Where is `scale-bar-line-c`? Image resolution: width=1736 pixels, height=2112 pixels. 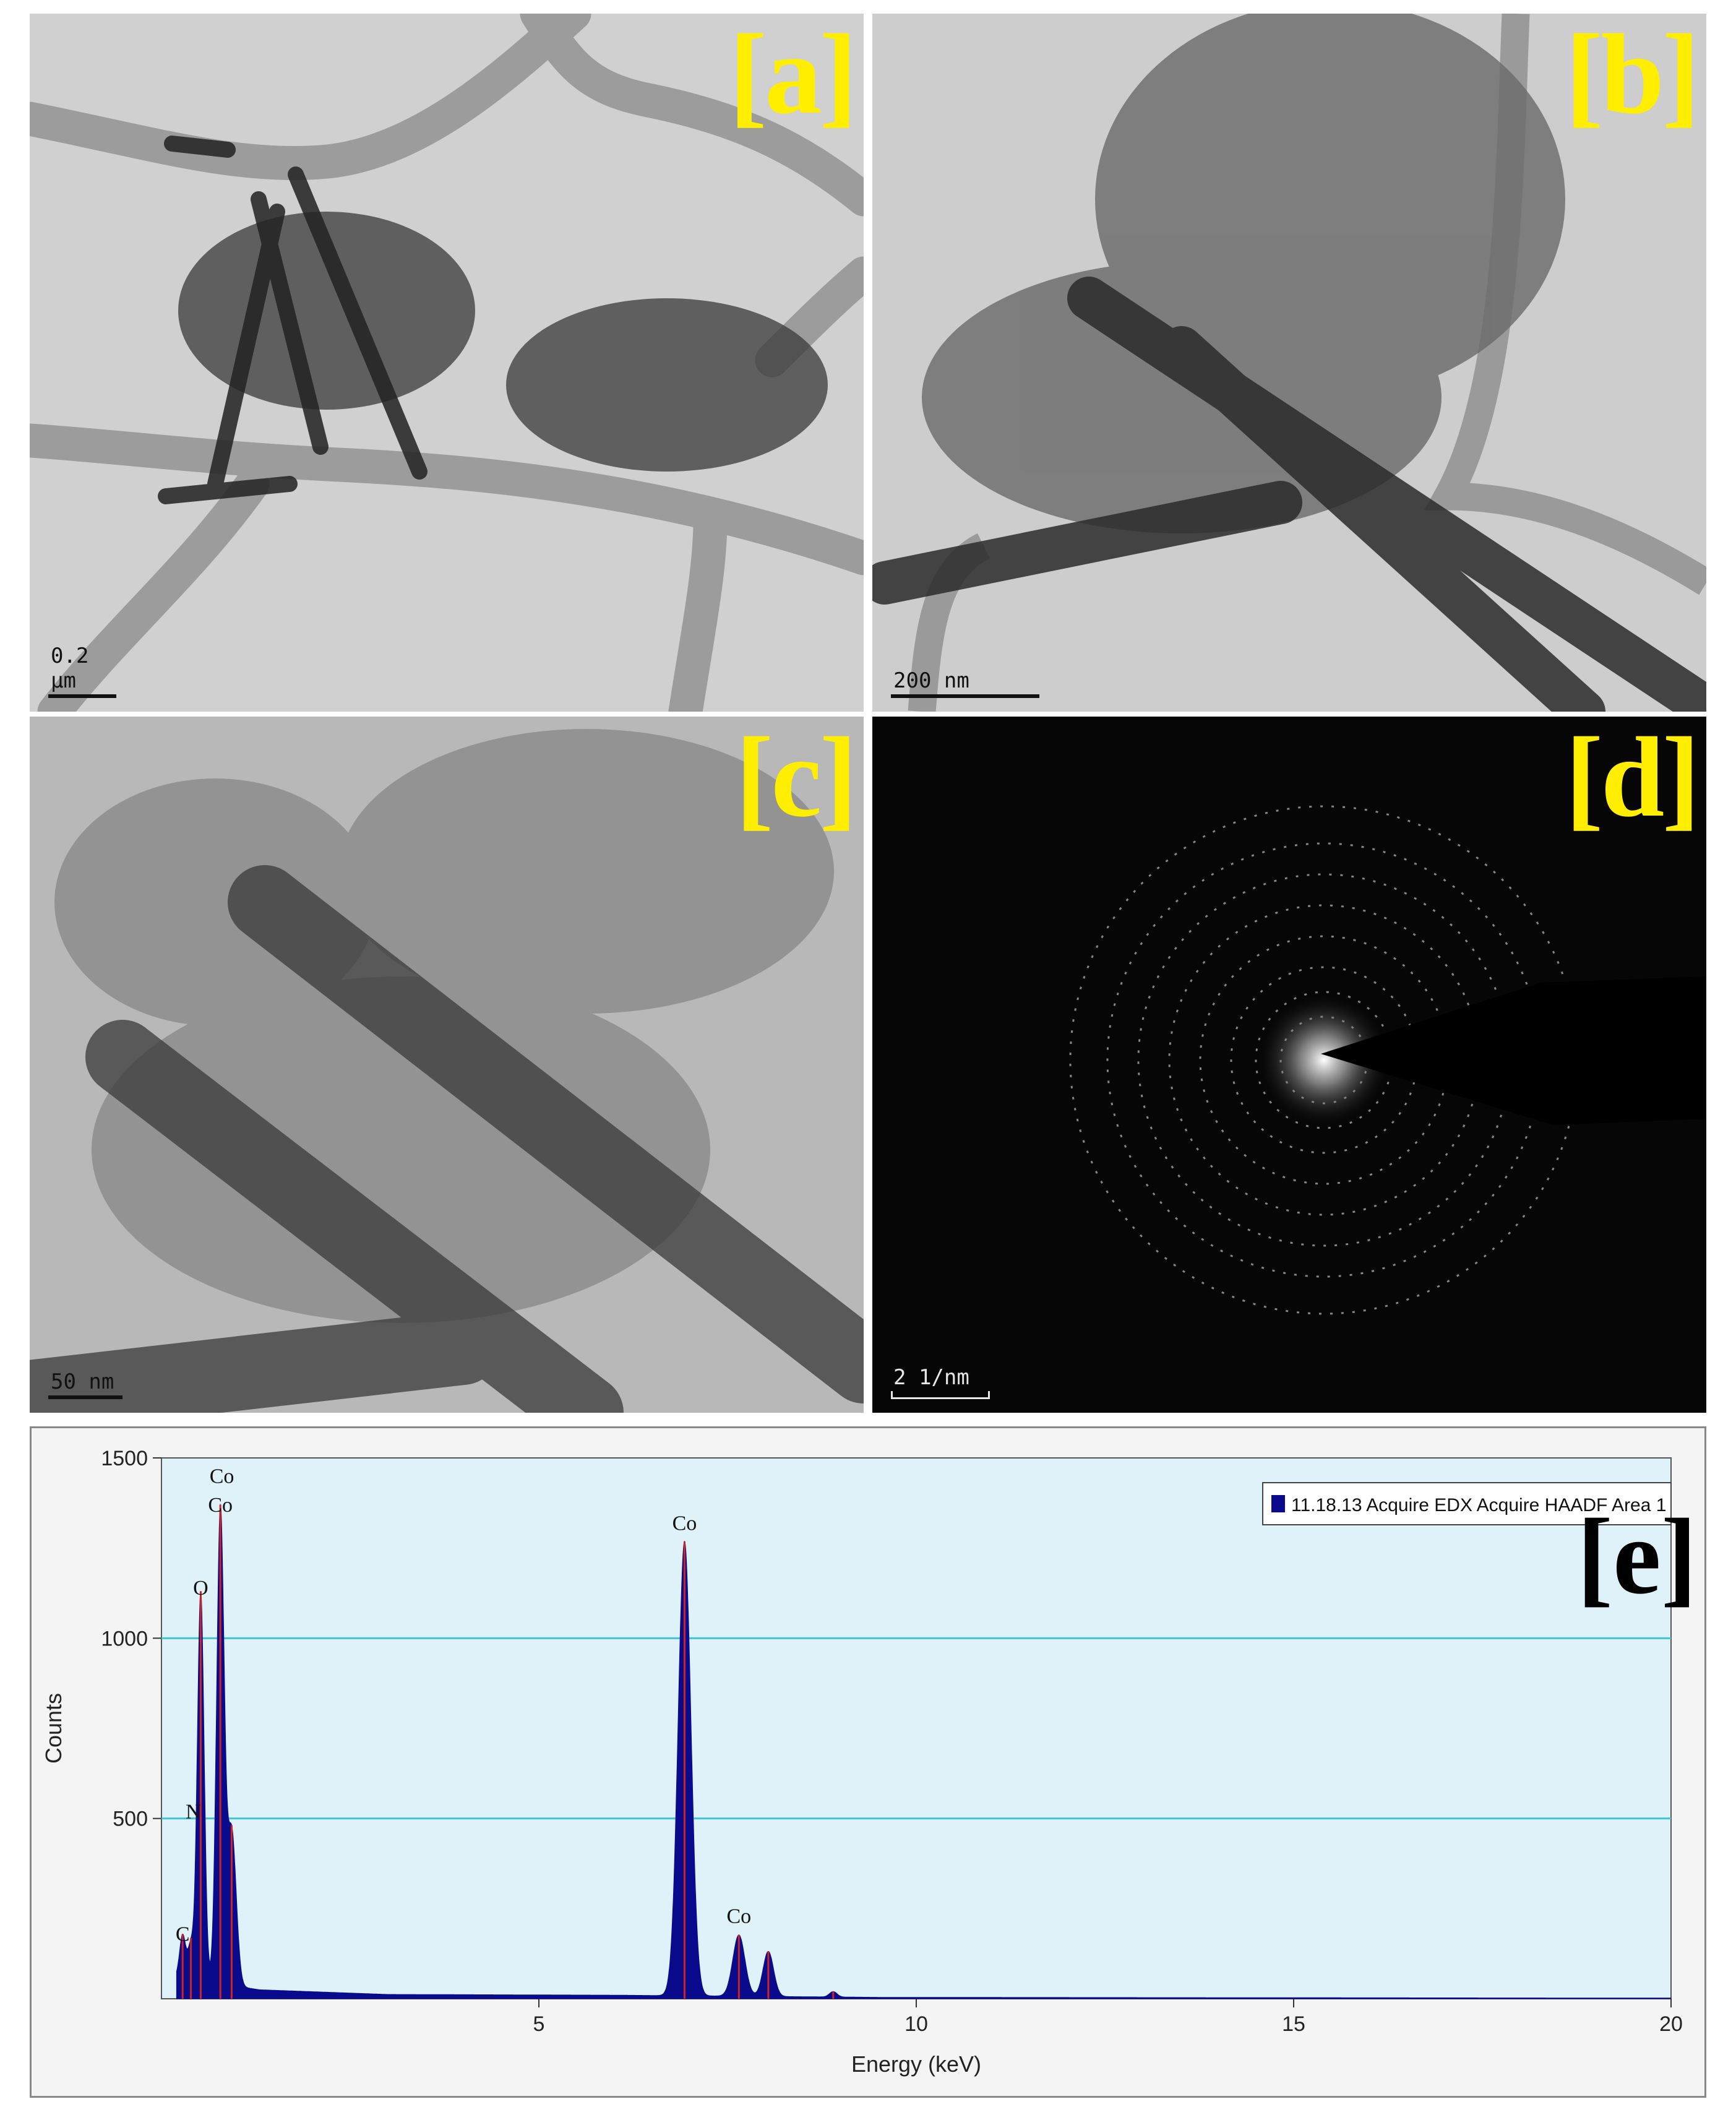 scale-bar-line-c is located at coordinates (85, 1397).